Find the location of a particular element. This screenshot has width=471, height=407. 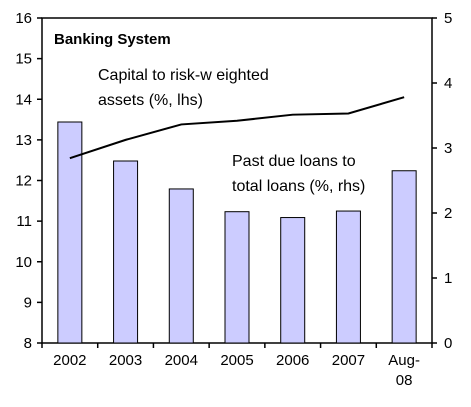

left-tick-label-13: 13 is located at coordinates (23, 140).